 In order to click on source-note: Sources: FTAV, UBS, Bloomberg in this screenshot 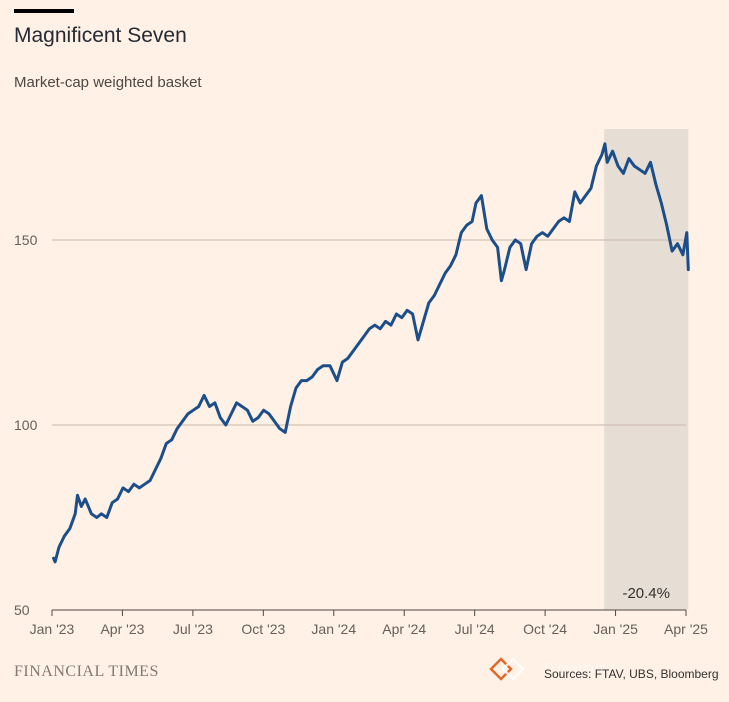, I will do `click(631, 674)`.